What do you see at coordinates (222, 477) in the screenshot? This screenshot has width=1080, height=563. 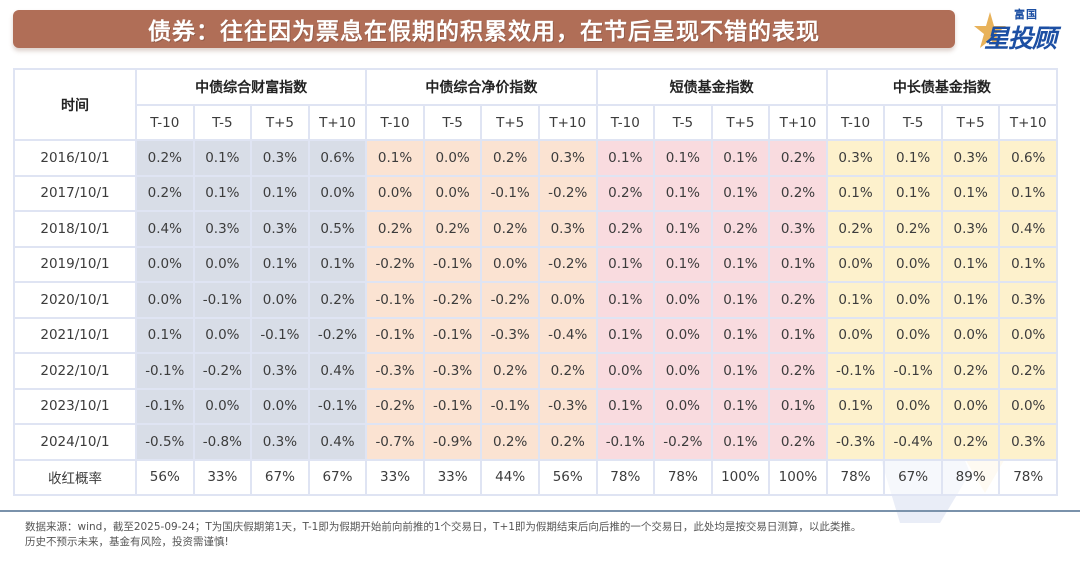 I see `probability-cell: 33%` at bounding box center [222, 477].